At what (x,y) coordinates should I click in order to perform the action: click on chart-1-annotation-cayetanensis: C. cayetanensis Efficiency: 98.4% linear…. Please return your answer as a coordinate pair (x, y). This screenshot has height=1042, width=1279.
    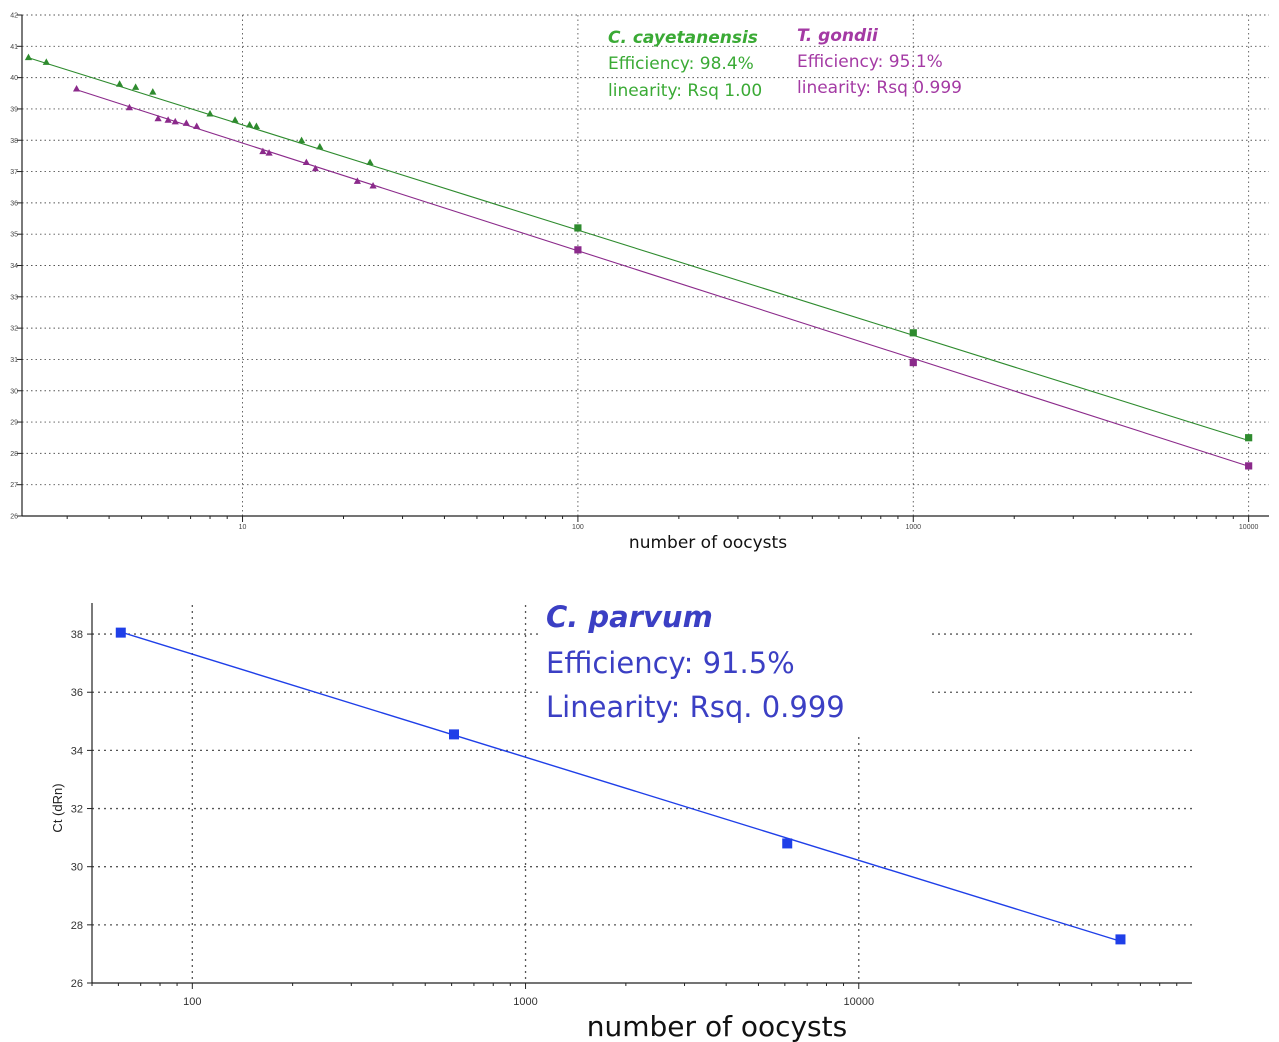
    Looking at the image, I should click on (685, 64).